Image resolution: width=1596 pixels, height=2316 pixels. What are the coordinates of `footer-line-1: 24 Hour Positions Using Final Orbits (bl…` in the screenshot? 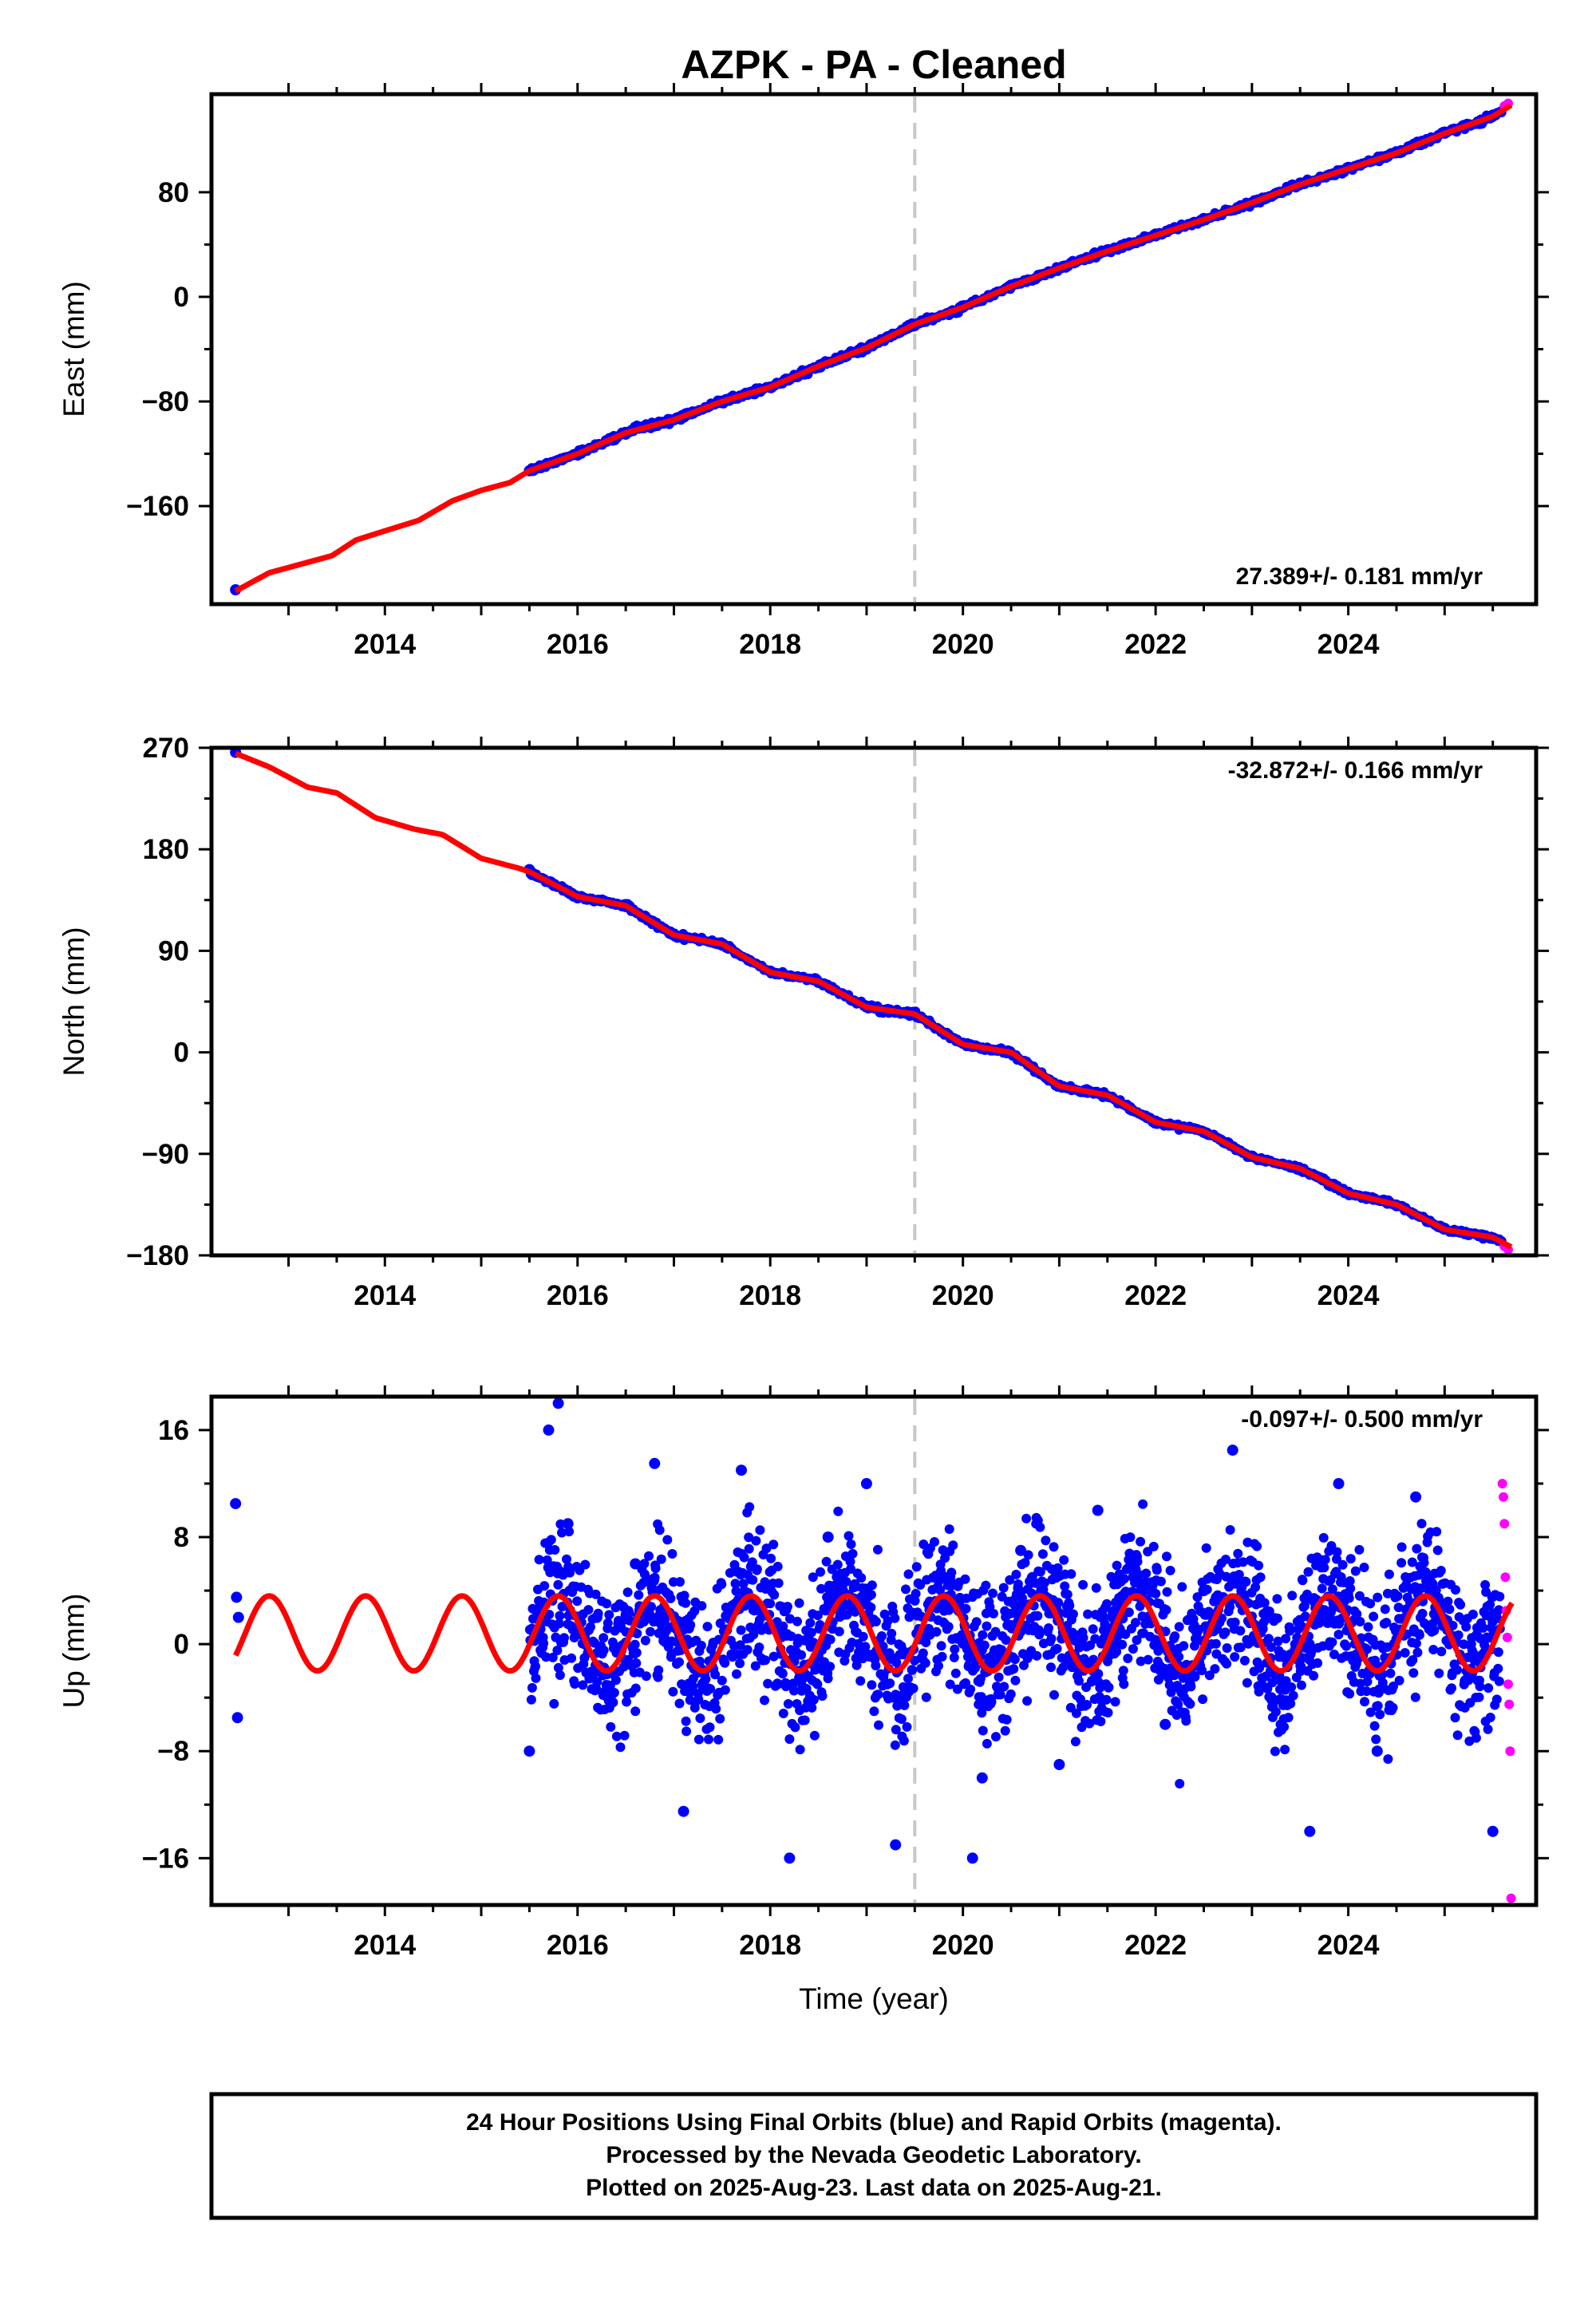 It's located at (874, 2122).